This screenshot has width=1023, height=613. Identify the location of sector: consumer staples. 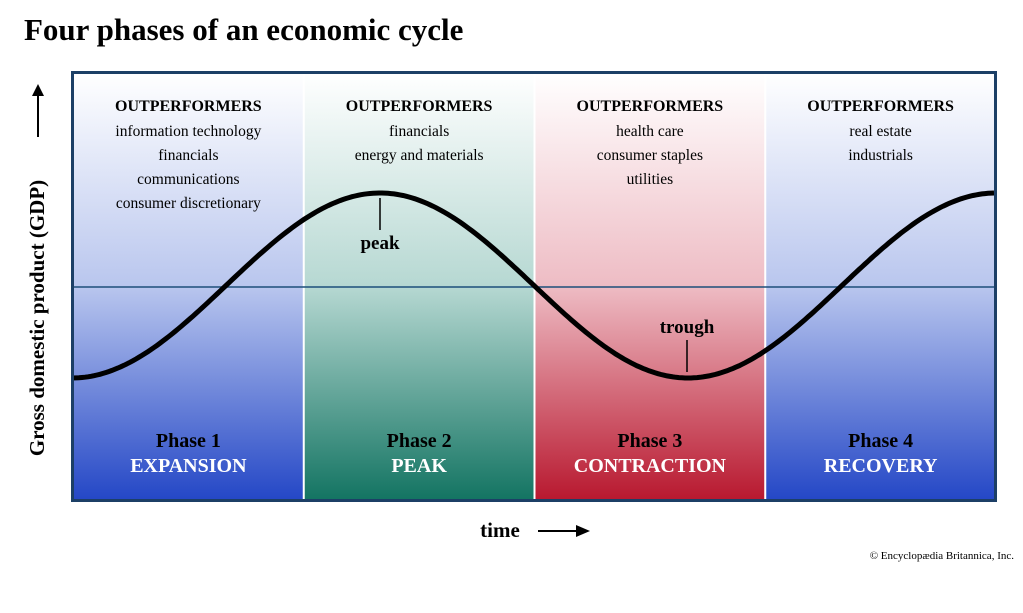
(650, 155).